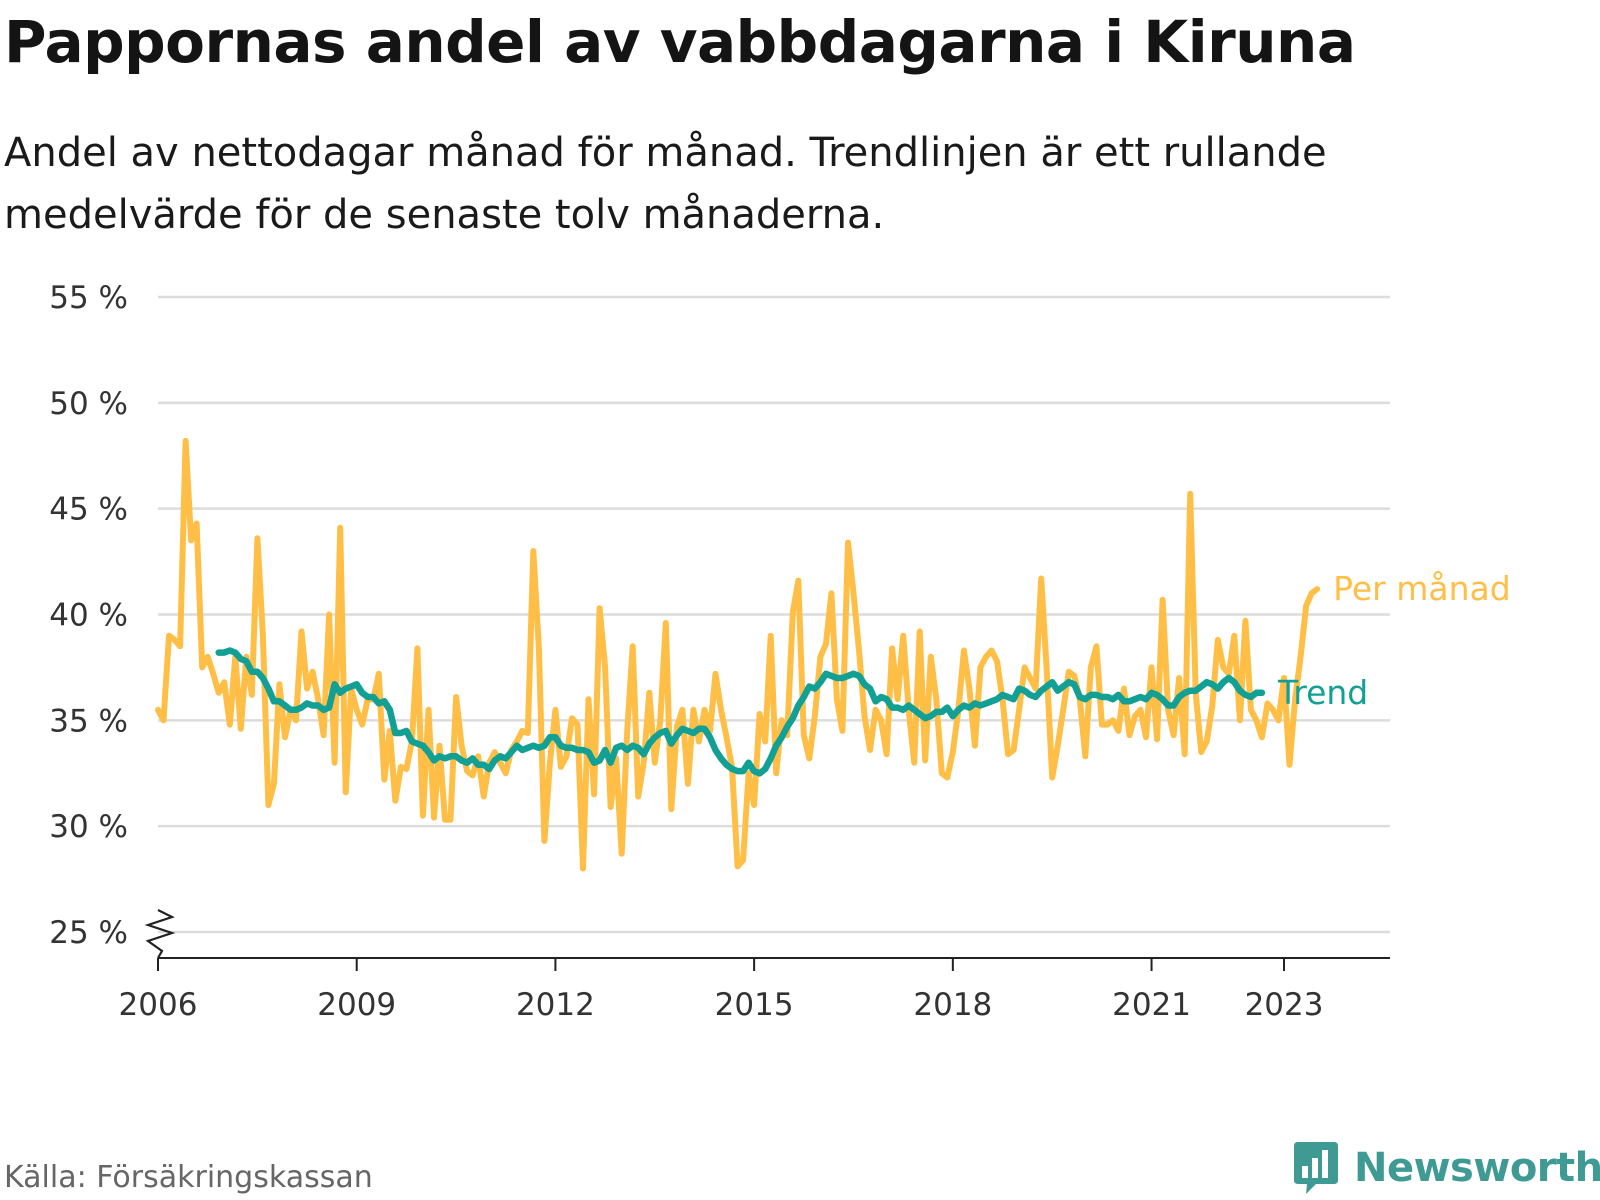 This screenshot has width=1600, height=1200. I want to click on y-tick-label: 45 %, so click(88, 510).